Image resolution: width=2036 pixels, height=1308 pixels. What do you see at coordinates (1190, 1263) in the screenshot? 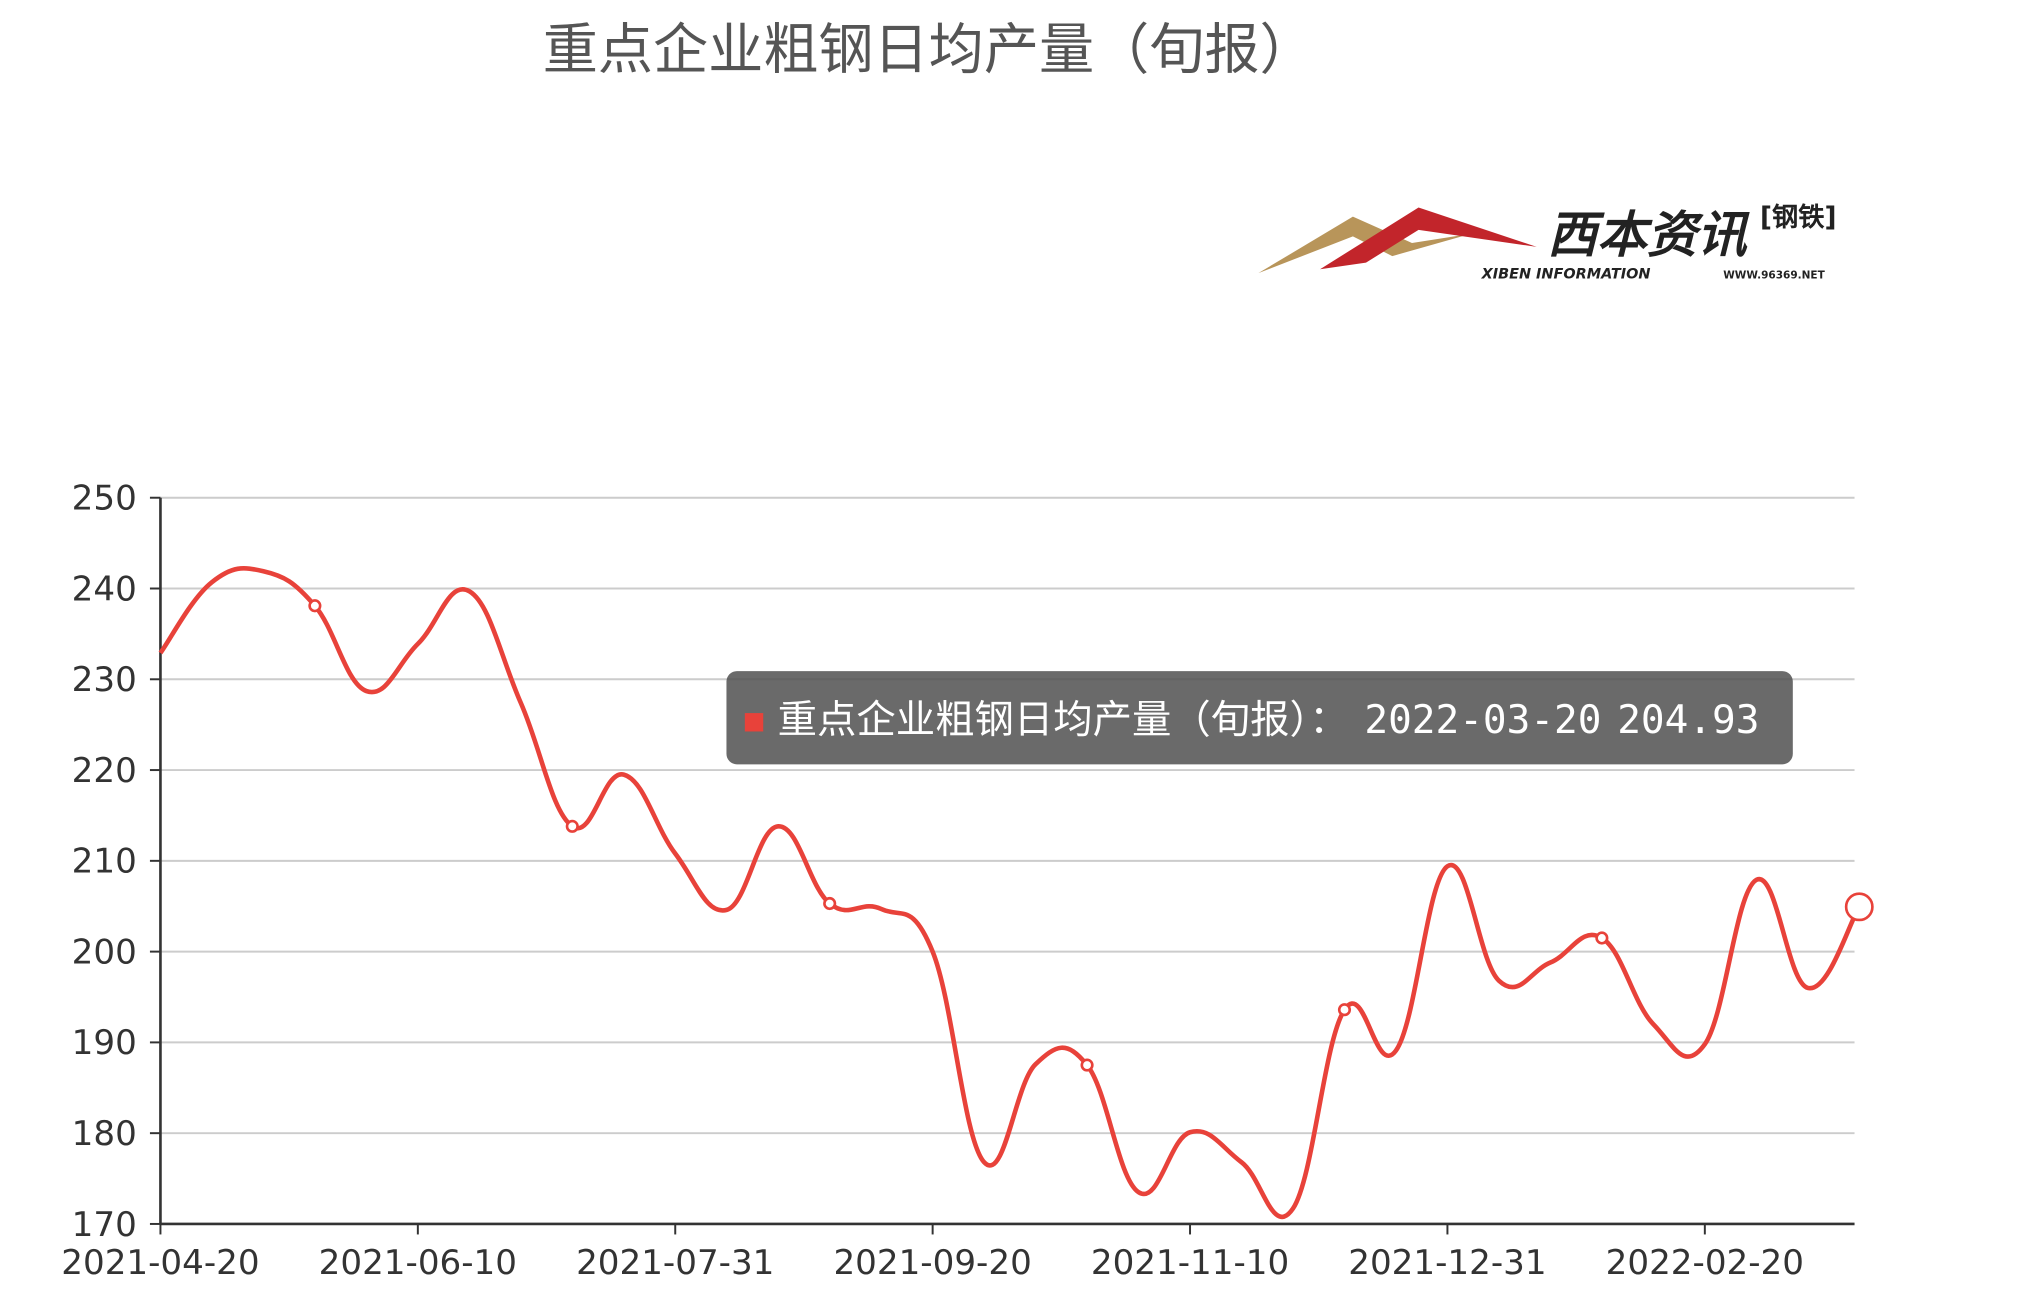
I see `x-tick-label: 2021-11-10` at bounding box center [1190, 1263].